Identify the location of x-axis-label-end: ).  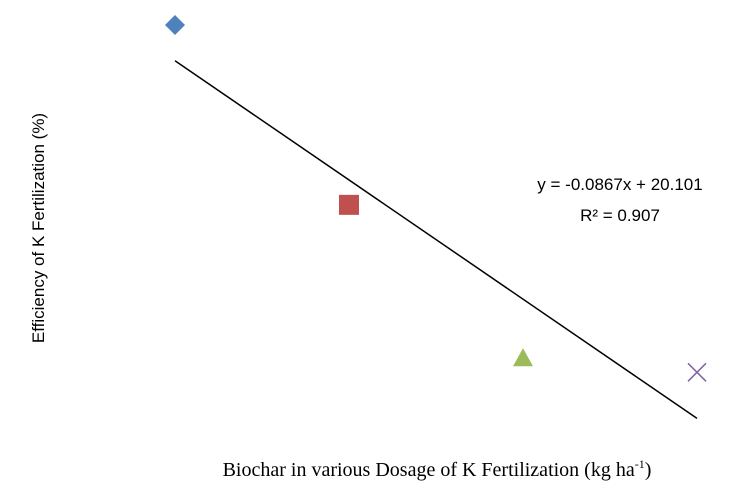
(648, 470).